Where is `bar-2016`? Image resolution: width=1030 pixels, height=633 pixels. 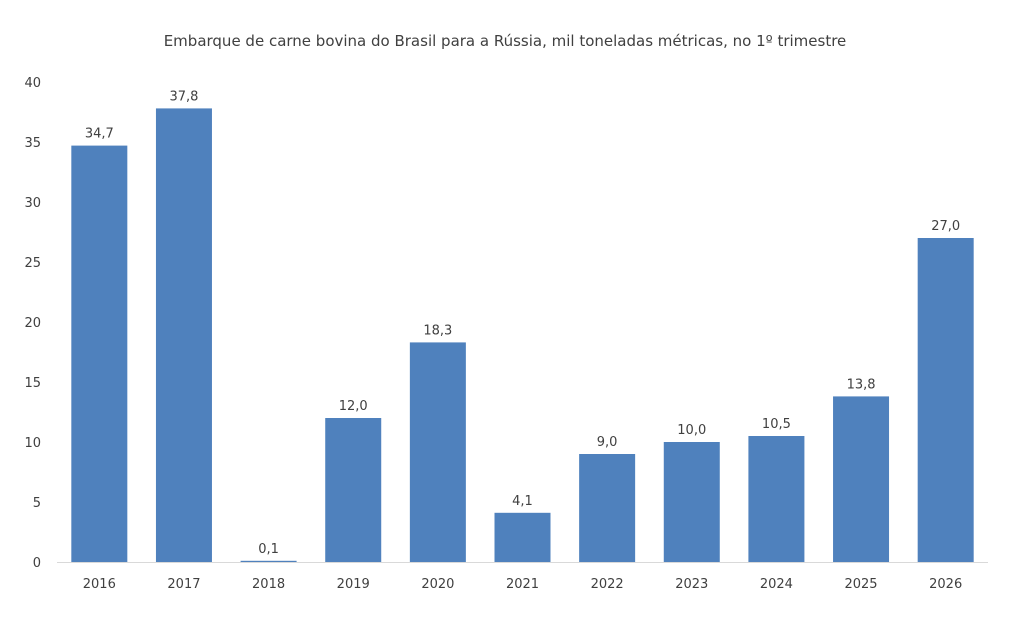
bar-2016 is located at coordinates (99, 353).